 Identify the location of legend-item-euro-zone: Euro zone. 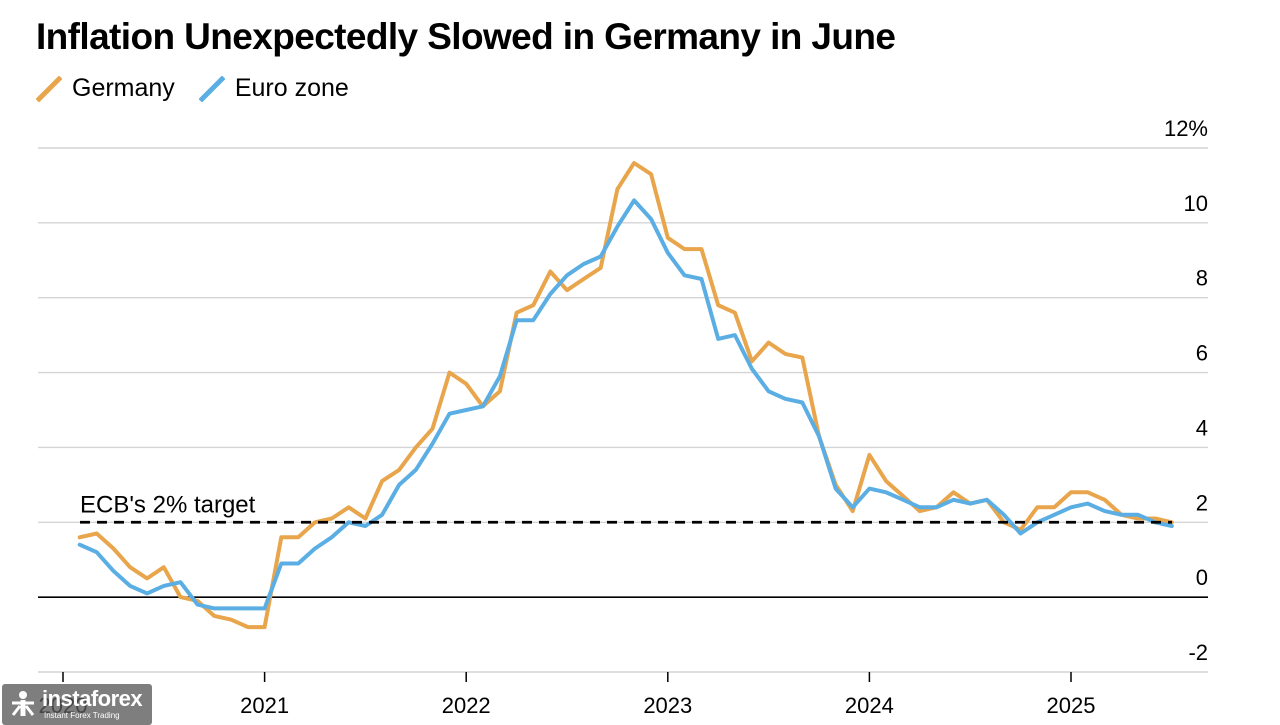
(273, 88).